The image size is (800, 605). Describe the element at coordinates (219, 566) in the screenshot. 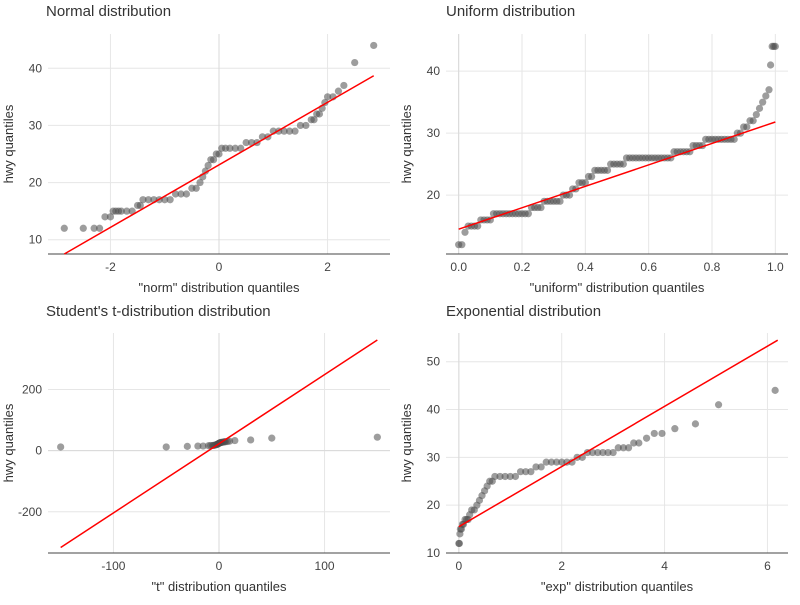

I see `x-tick-label: 0` at that location.